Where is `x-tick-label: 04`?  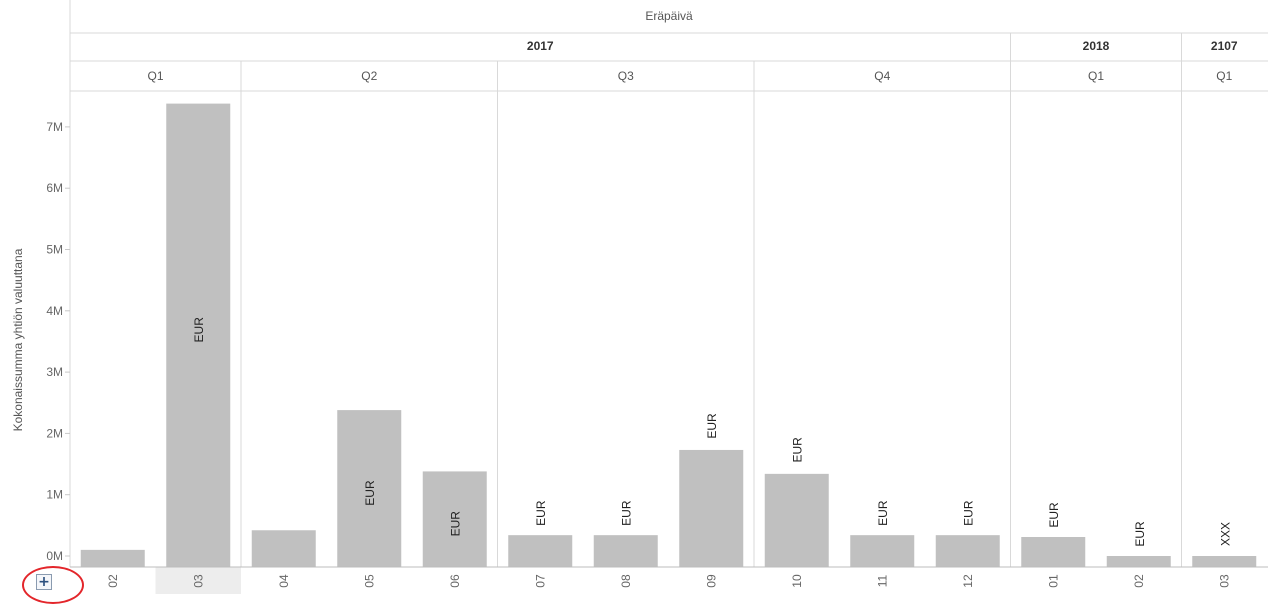 x-tick-label: 04 is located at coordinates (284, 581).